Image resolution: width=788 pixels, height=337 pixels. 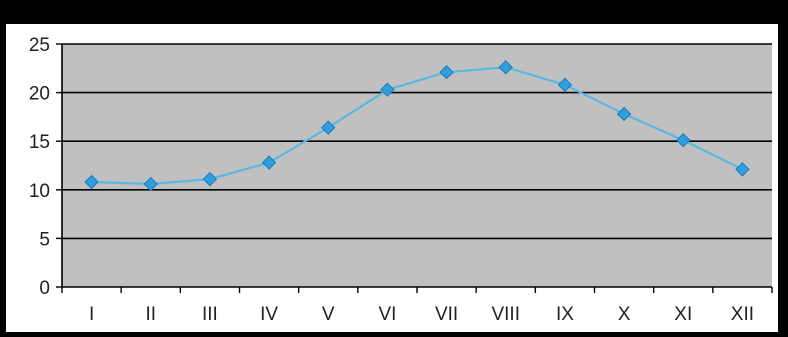 I want to click on y-tick-label-25: 25, so click(x=39, y=45).